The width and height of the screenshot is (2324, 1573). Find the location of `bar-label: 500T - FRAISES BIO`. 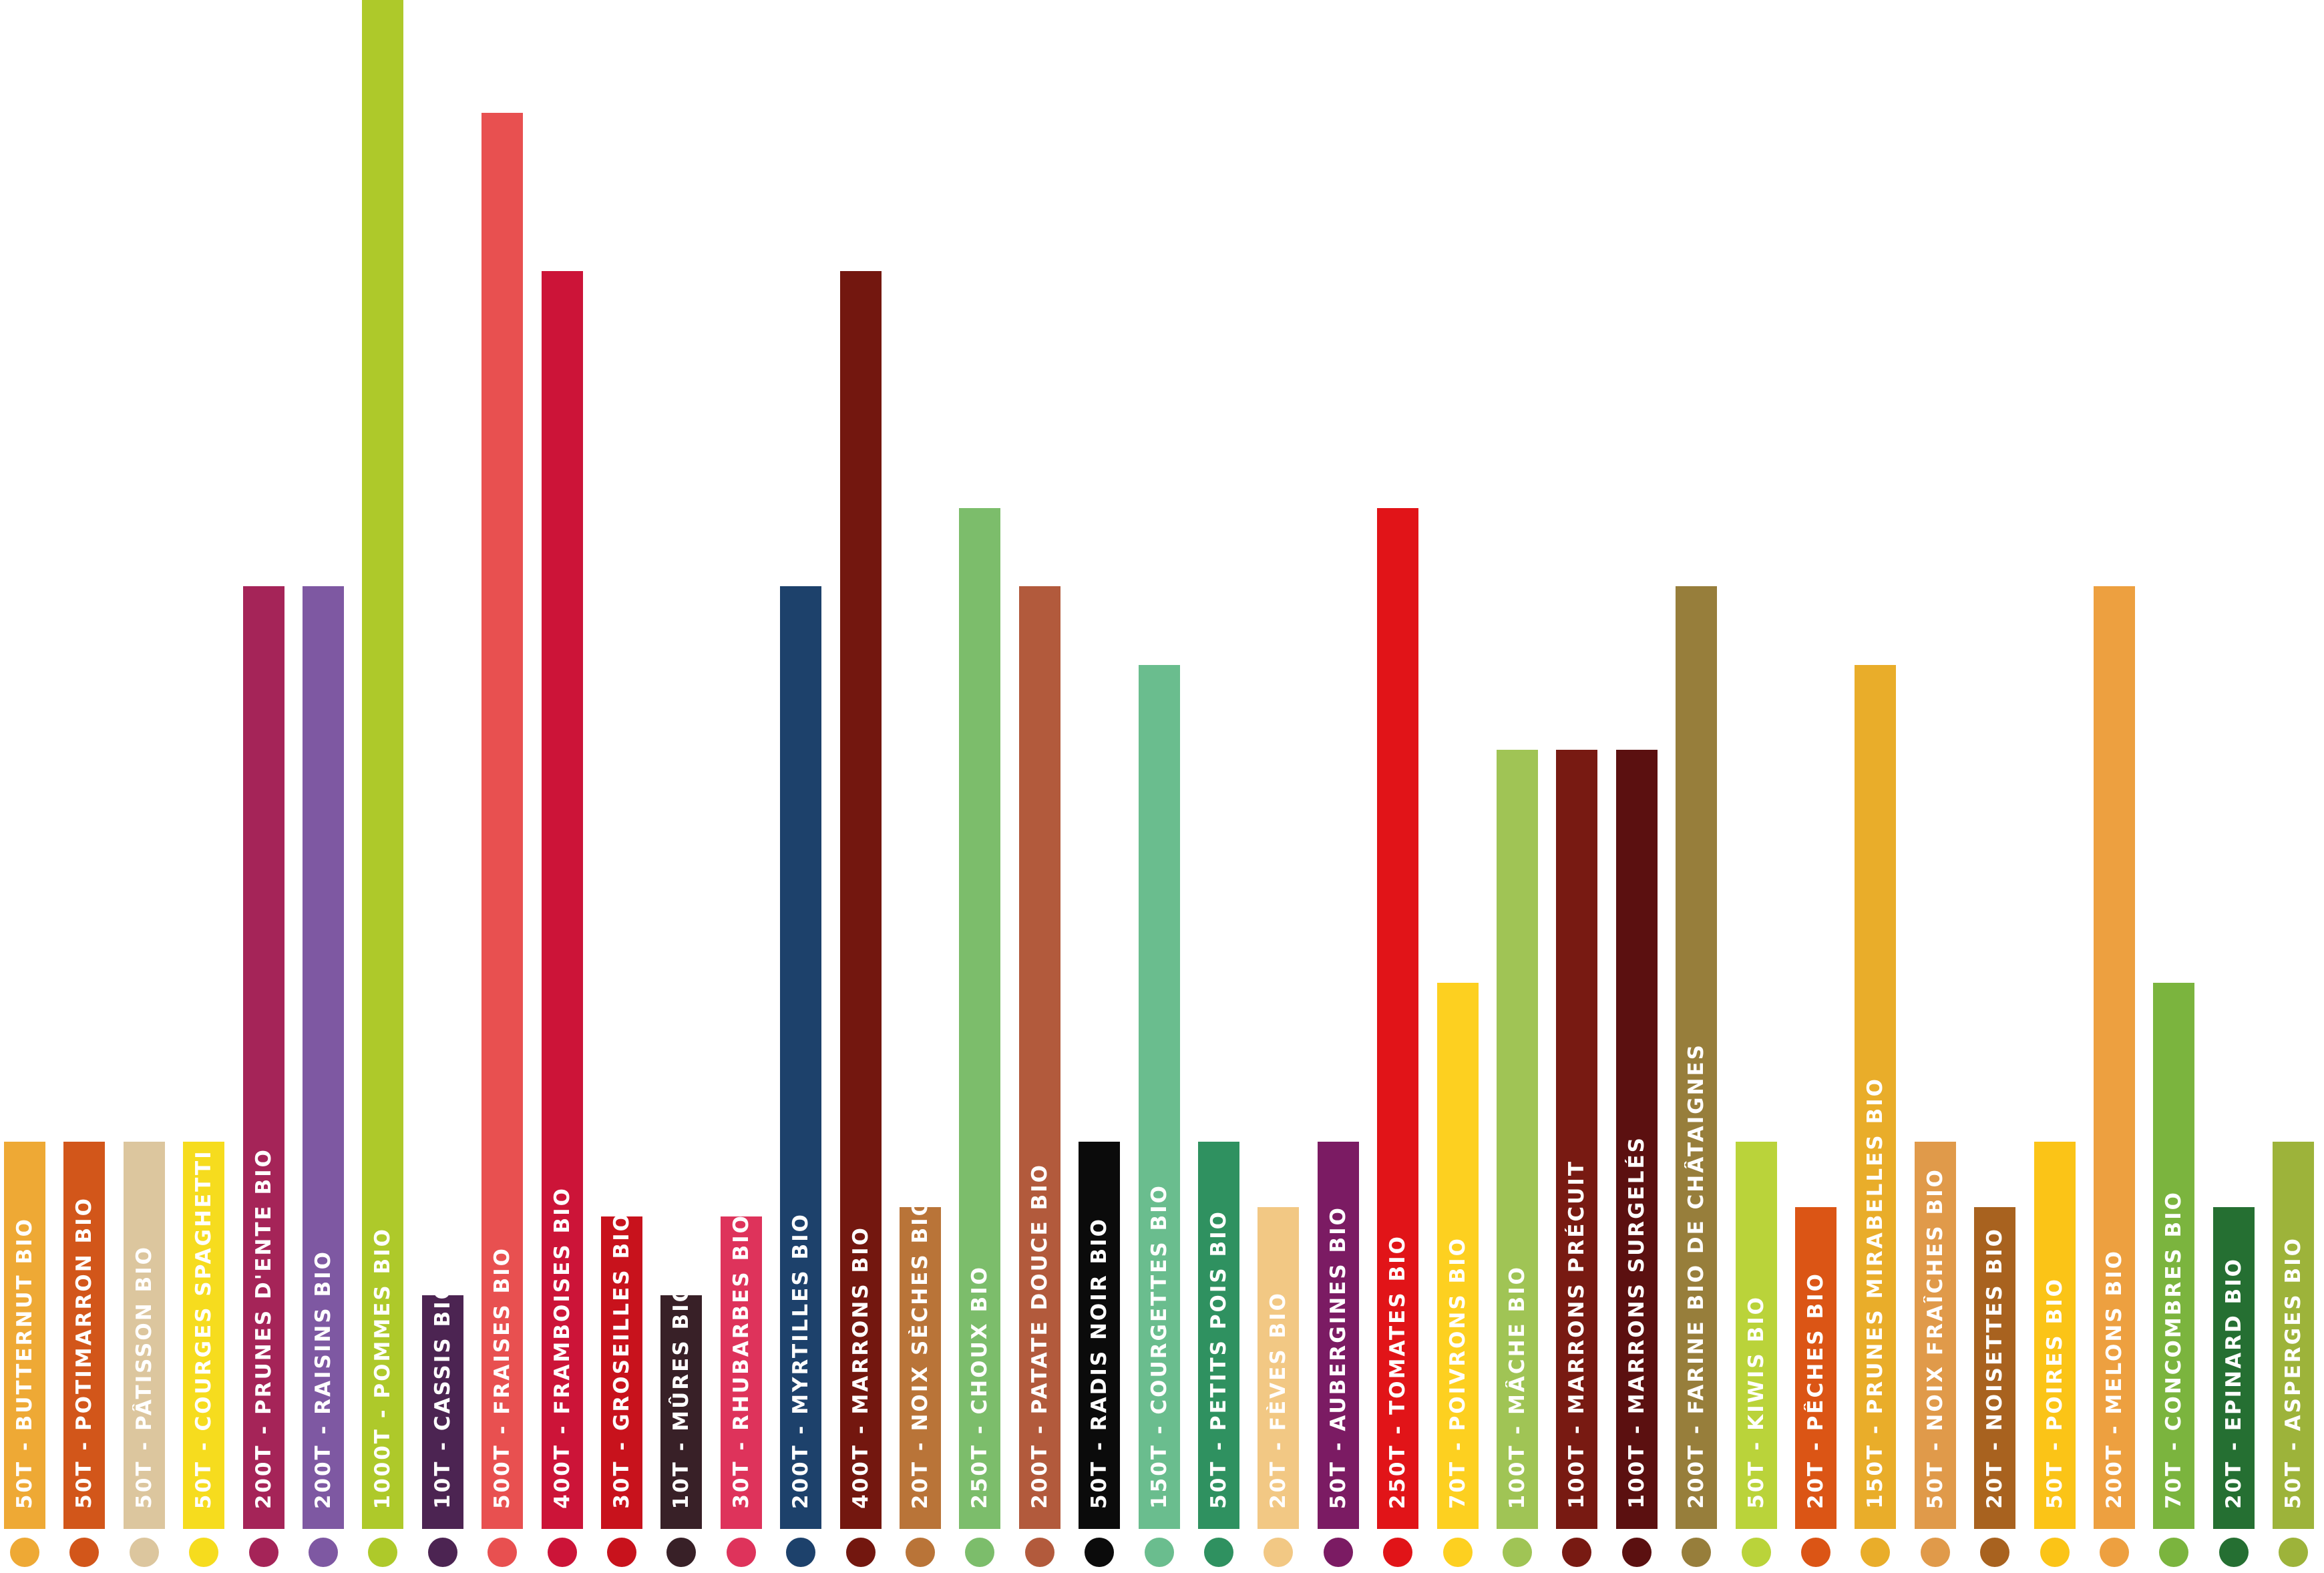

bar-label: 500T - FRAISES BIO is located at coordinates (502, 1377).